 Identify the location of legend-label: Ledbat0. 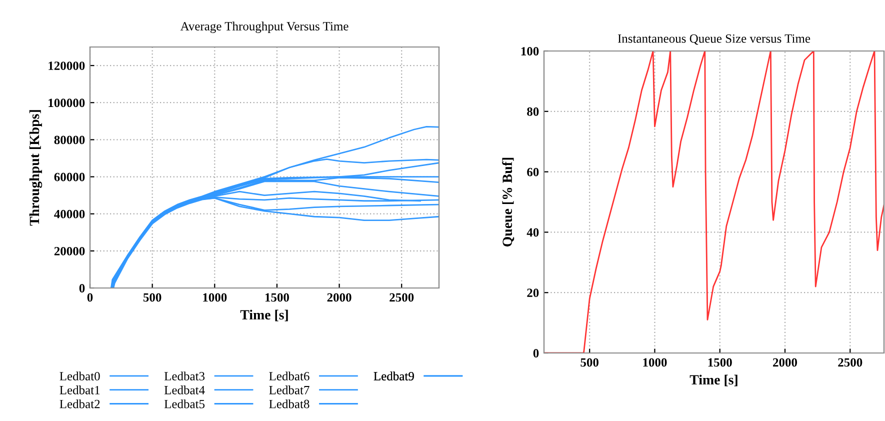
(80, 376).